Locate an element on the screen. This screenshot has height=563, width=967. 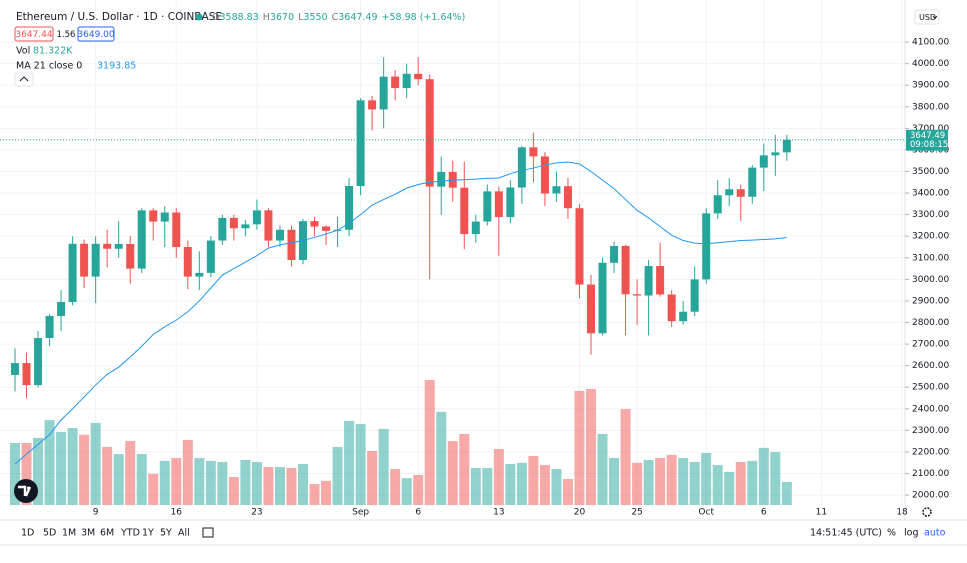
range-button: 3M is located at coordinates (88, 533).